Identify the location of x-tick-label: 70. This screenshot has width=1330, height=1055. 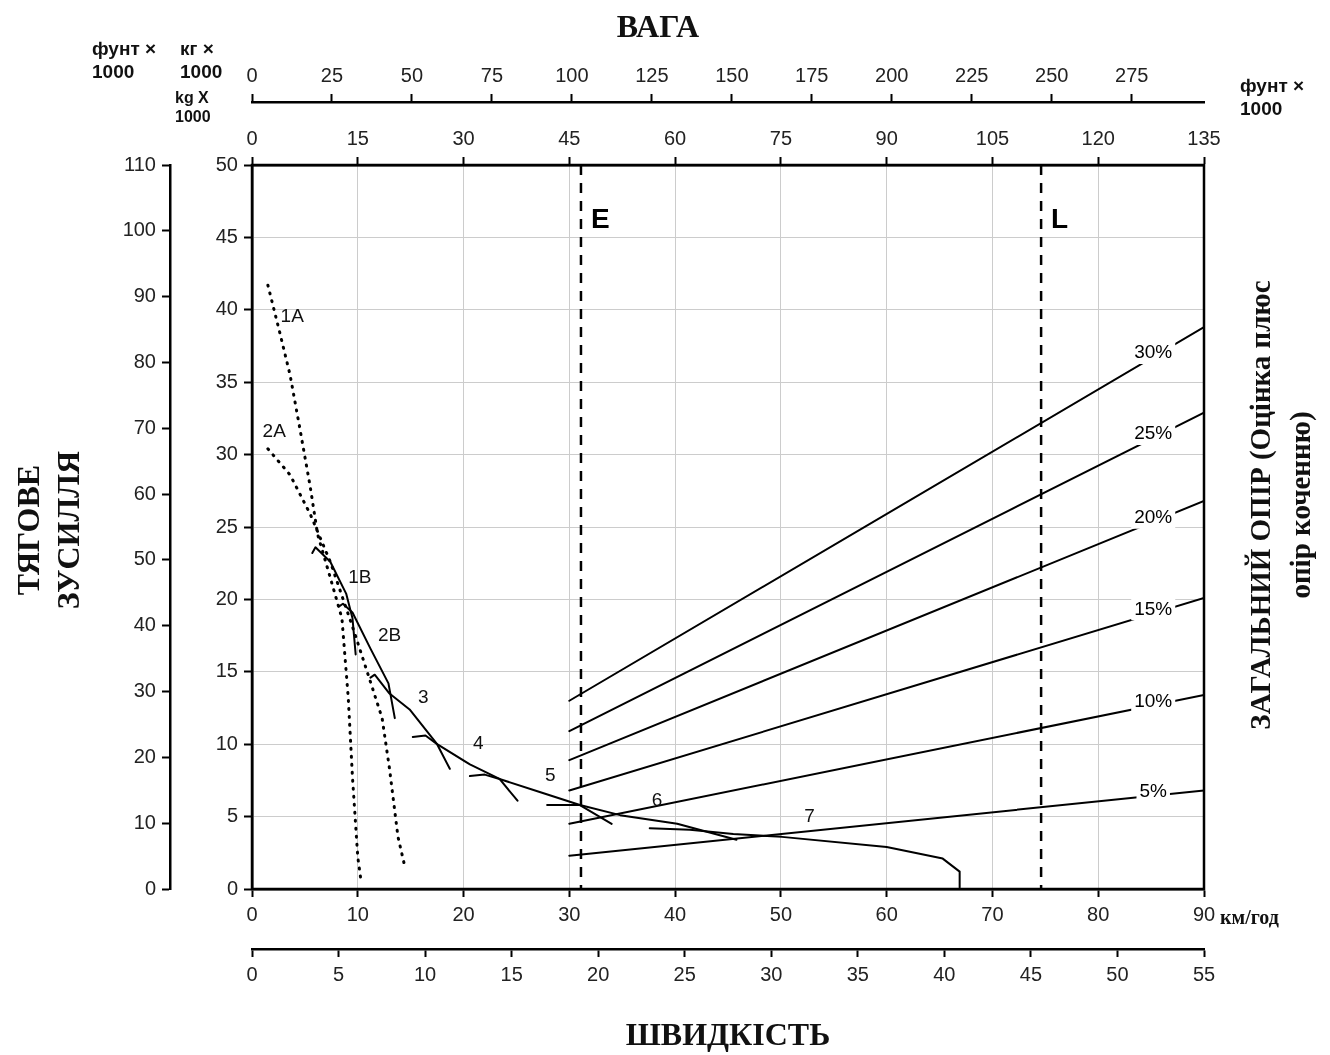
(992, 913).